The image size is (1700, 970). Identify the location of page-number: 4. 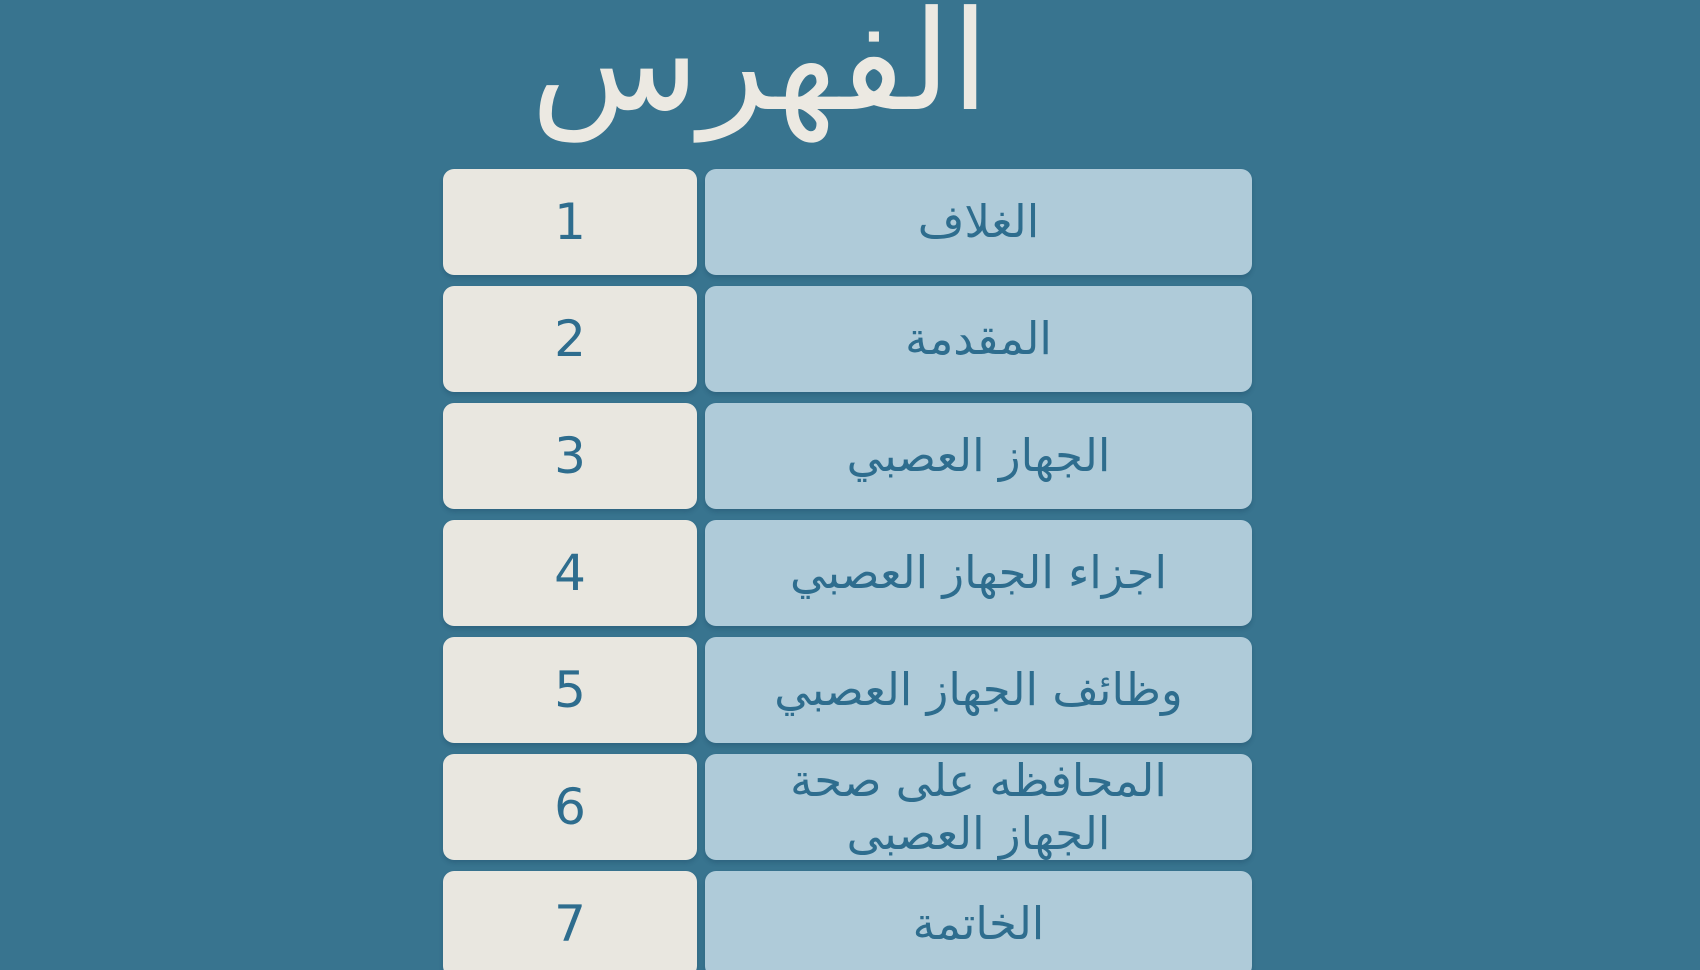
(570, 572).